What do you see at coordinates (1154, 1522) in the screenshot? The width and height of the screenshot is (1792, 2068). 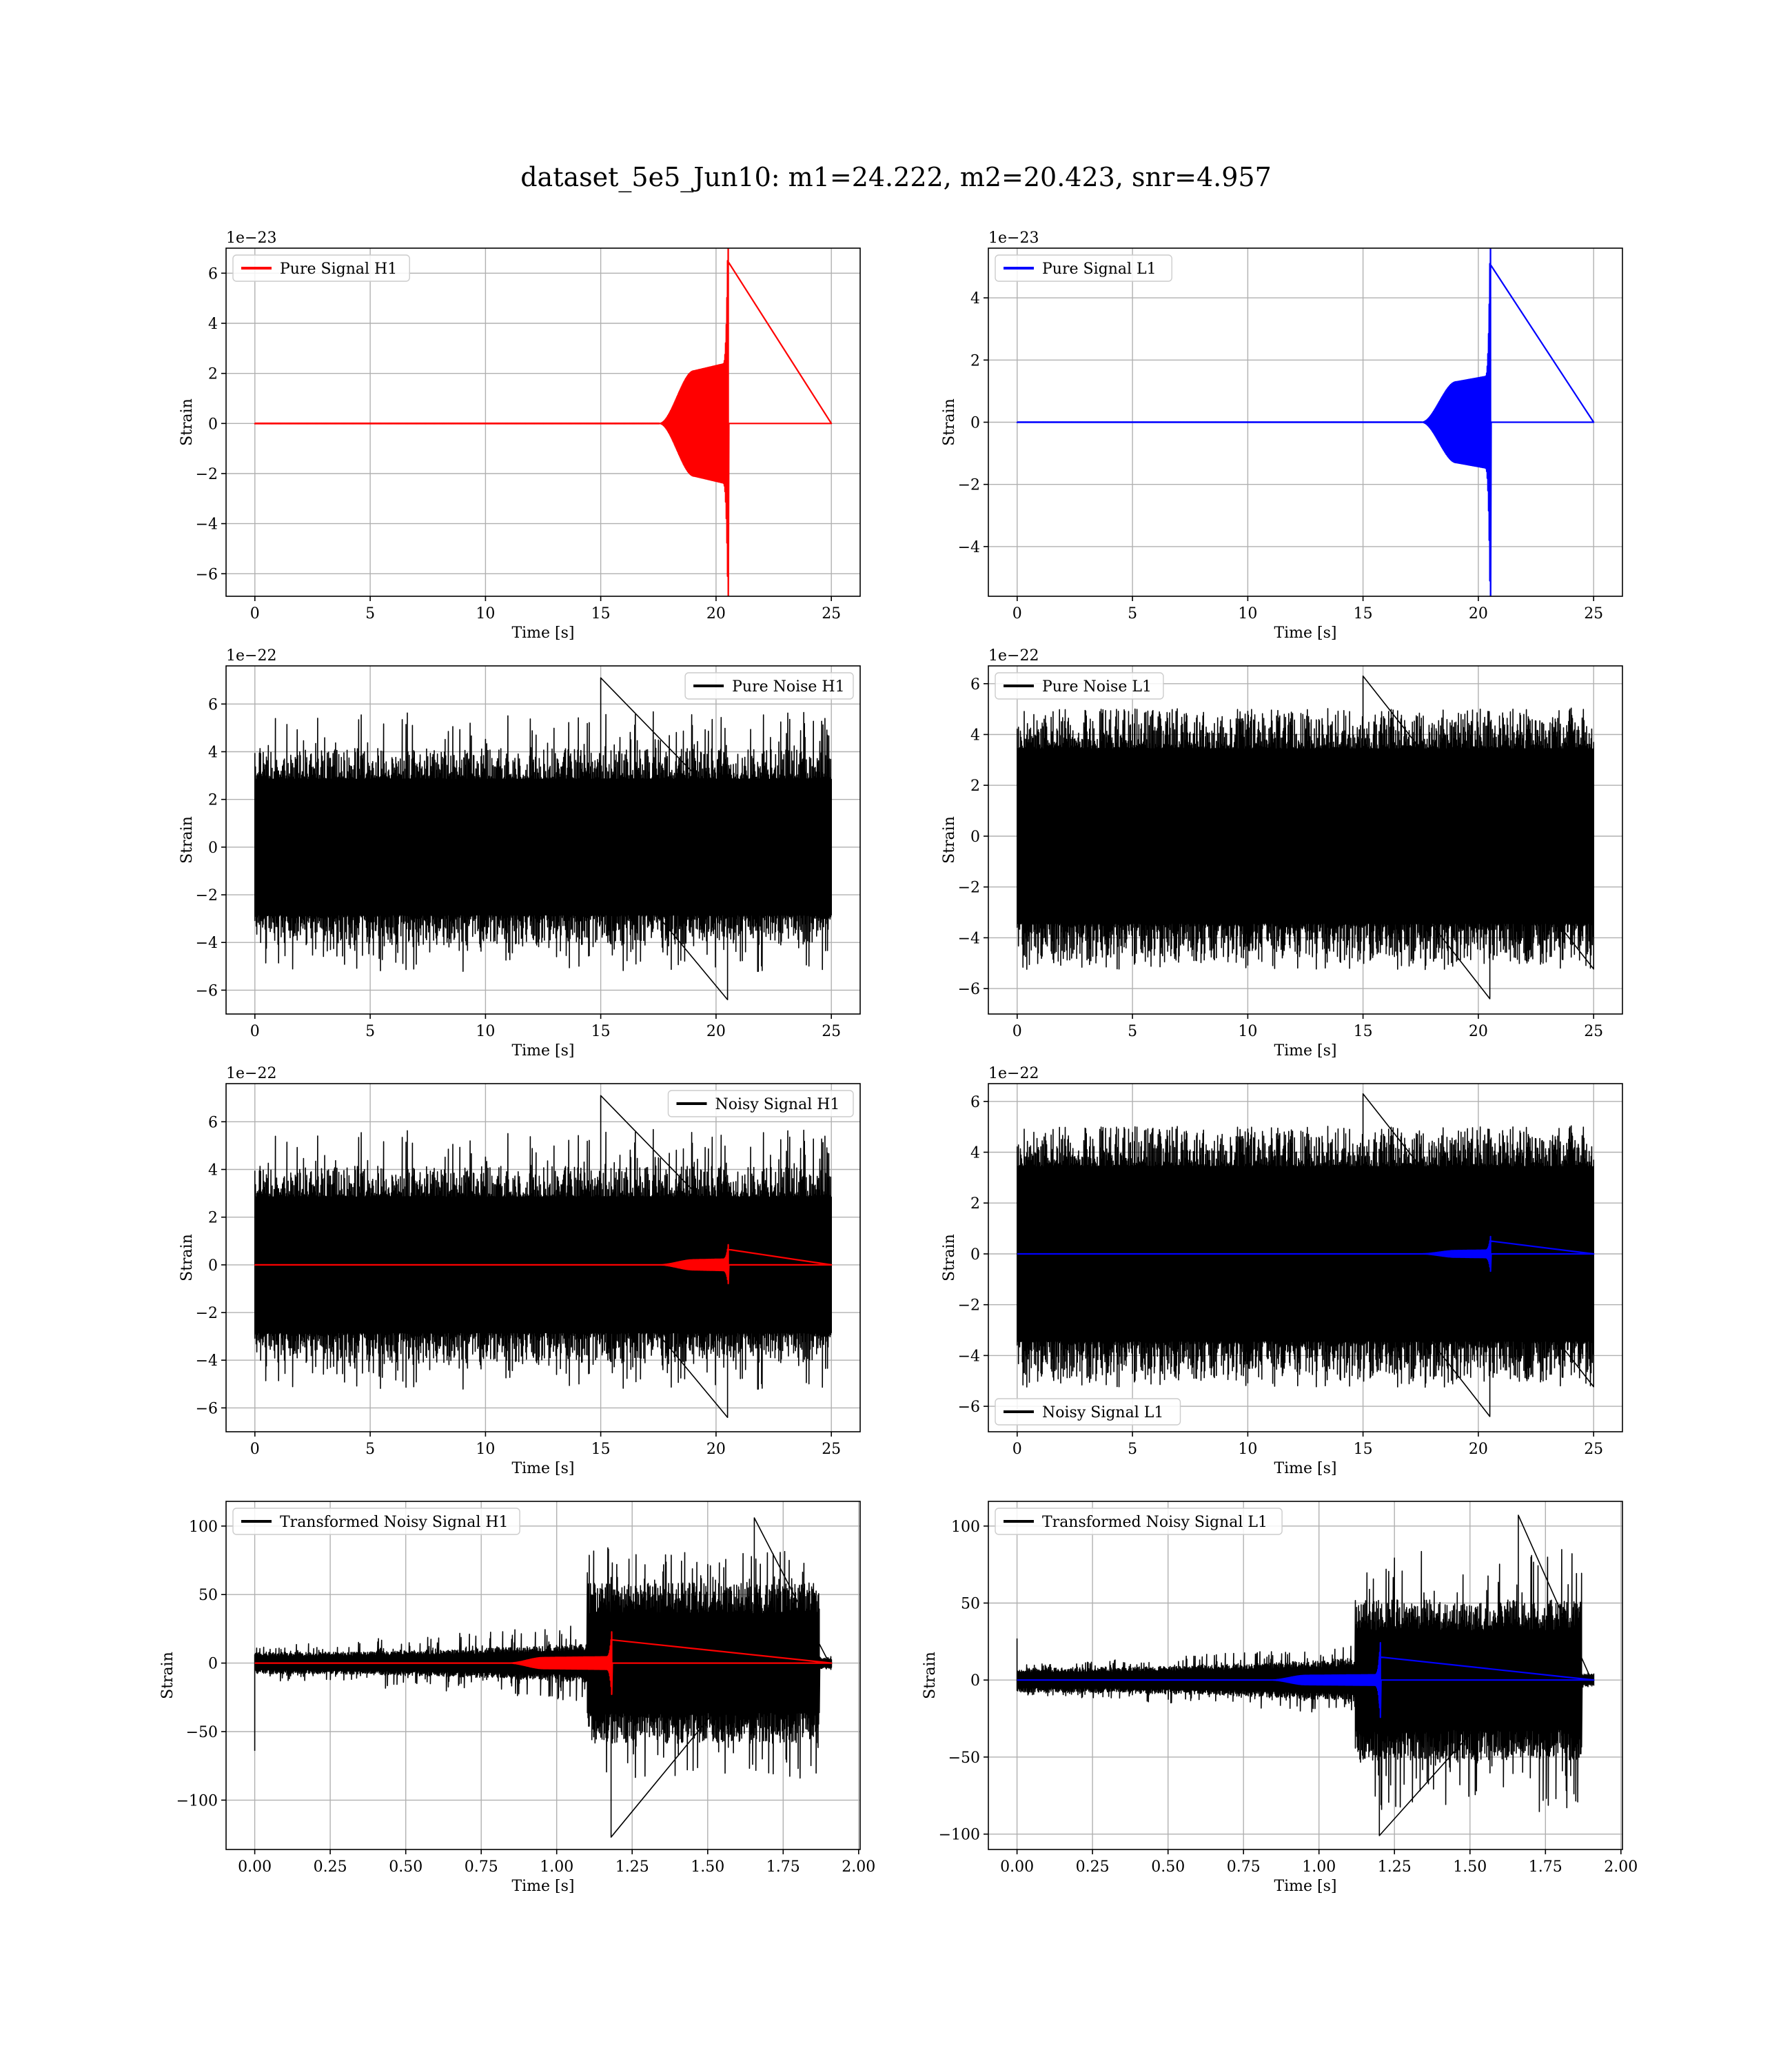 I see `legend-label: Transformed Noisy Signal L1` at bounding box center [1154, 1522].